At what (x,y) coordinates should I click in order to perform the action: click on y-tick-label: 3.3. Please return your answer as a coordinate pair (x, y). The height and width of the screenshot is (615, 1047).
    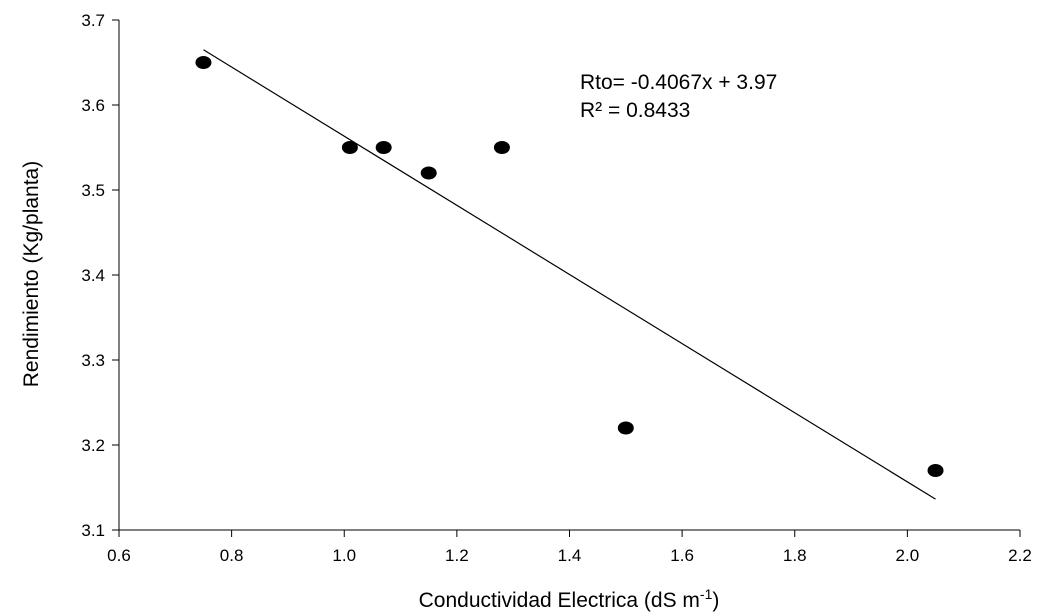
    Looking at the image, I should click on (93, 360).